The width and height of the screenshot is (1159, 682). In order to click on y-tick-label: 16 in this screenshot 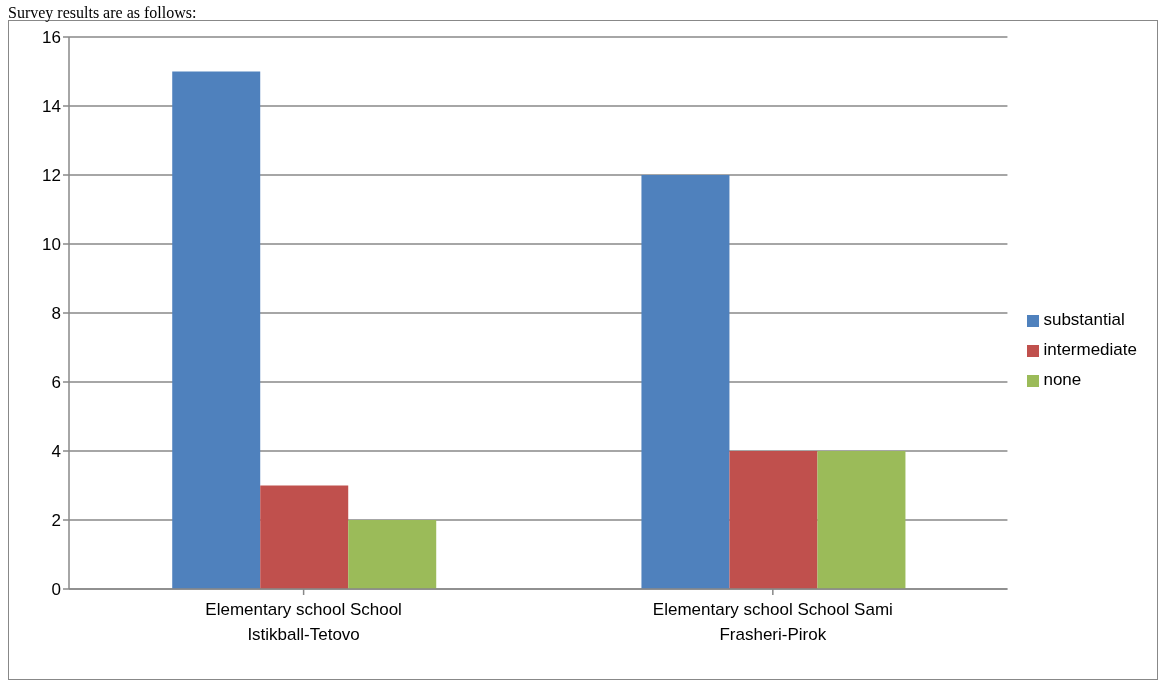, I will do `click(51, 38)`.